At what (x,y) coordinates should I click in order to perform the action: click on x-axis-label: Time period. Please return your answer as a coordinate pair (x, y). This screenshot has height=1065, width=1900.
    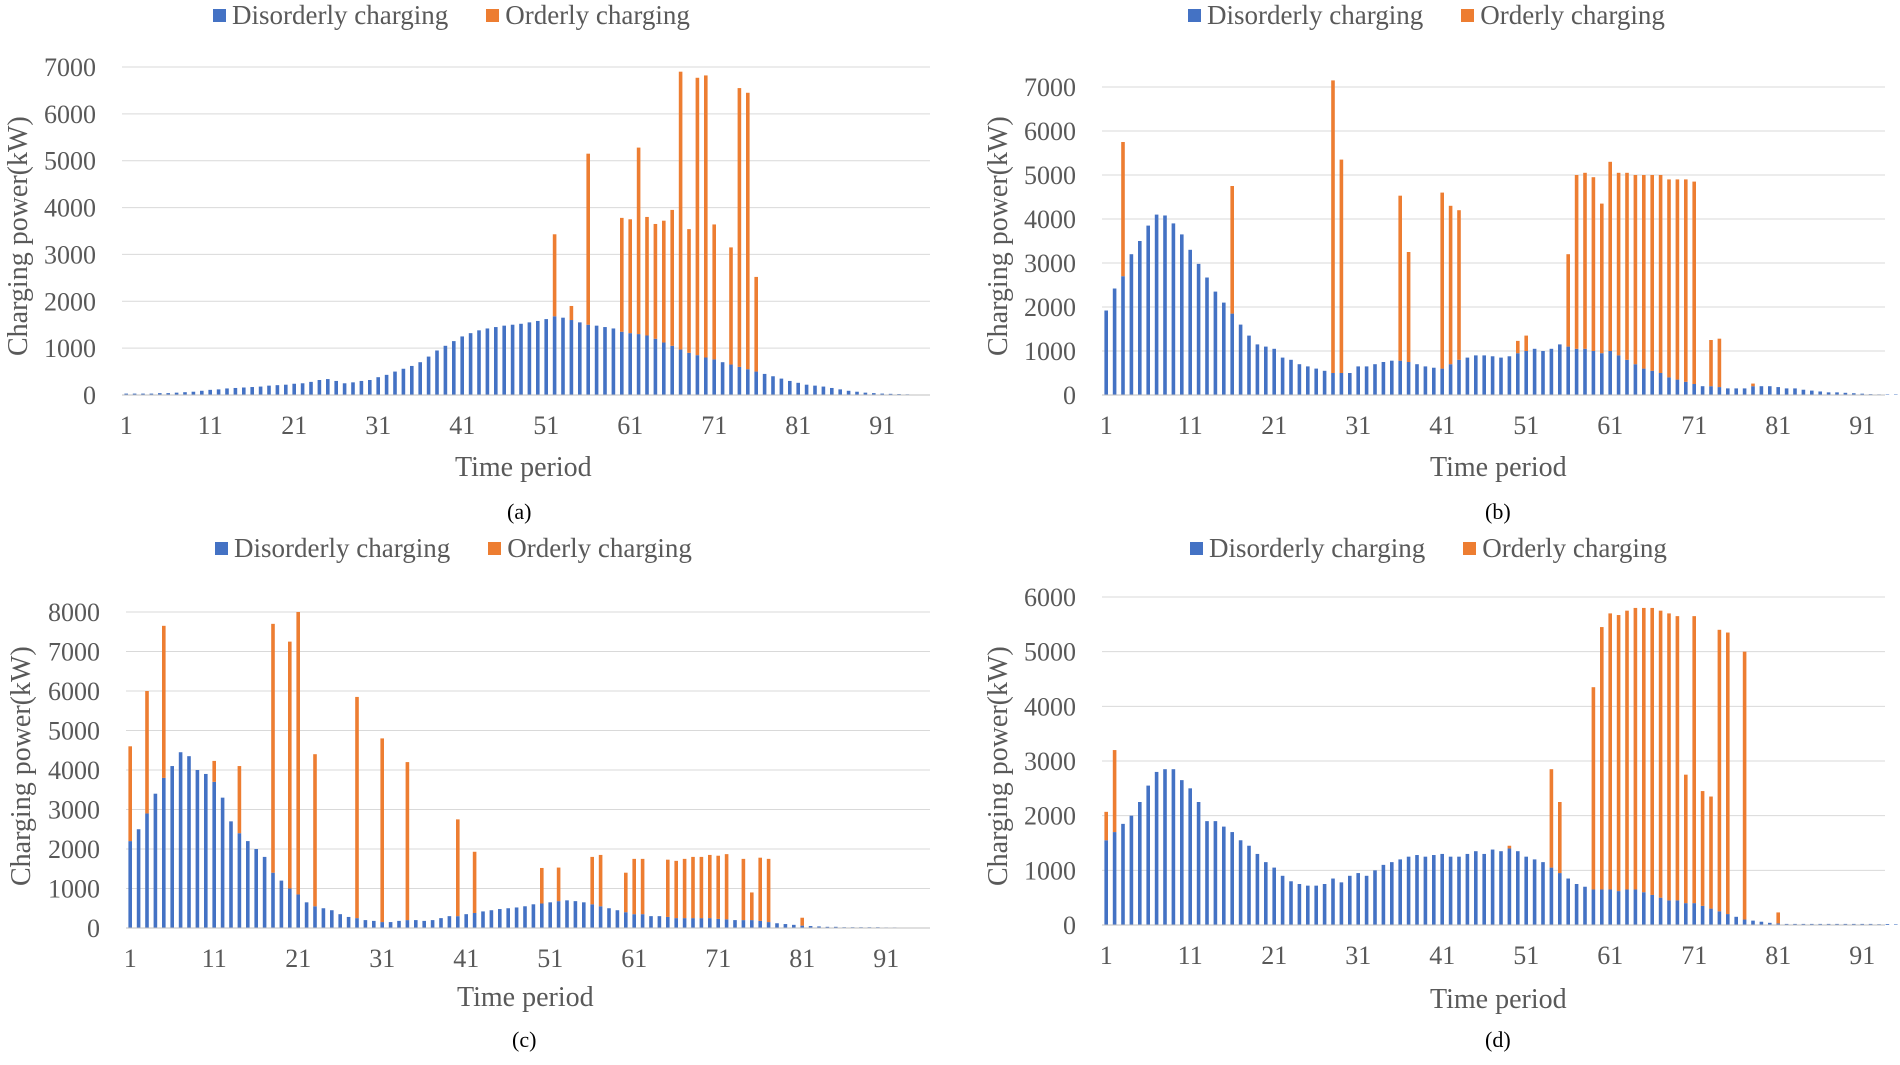
    Looking at the image, I should click on (523, 467).